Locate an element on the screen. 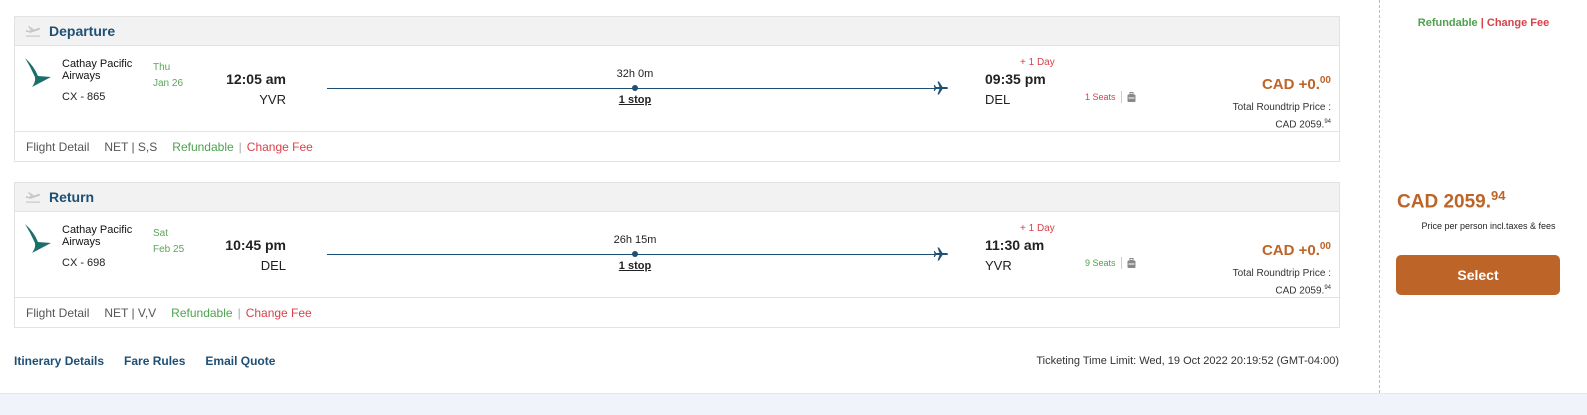  departure-time: 12:05 am is located at coordinates (256, 79).